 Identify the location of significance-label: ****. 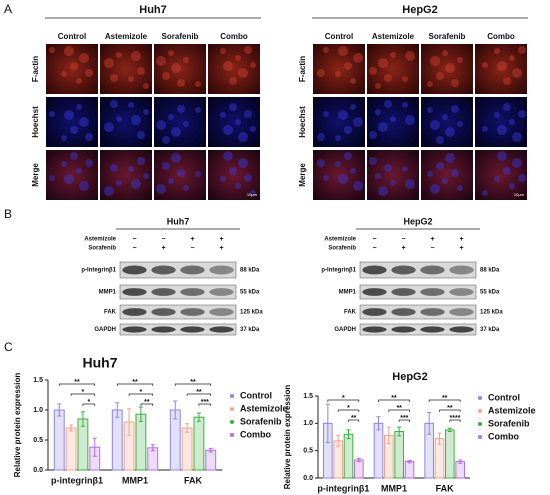
(455, 418).